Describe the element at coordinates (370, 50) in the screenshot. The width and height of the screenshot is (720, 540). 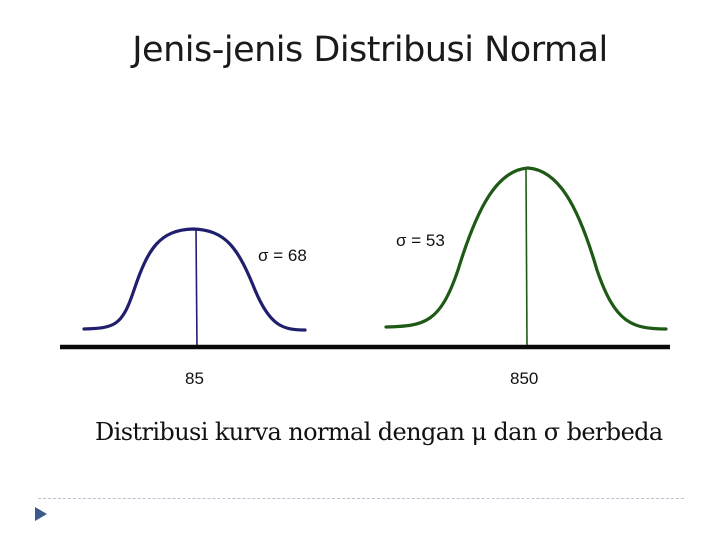
I see `slide-title: Jenis-jenis Distribusi Normal` at that location.